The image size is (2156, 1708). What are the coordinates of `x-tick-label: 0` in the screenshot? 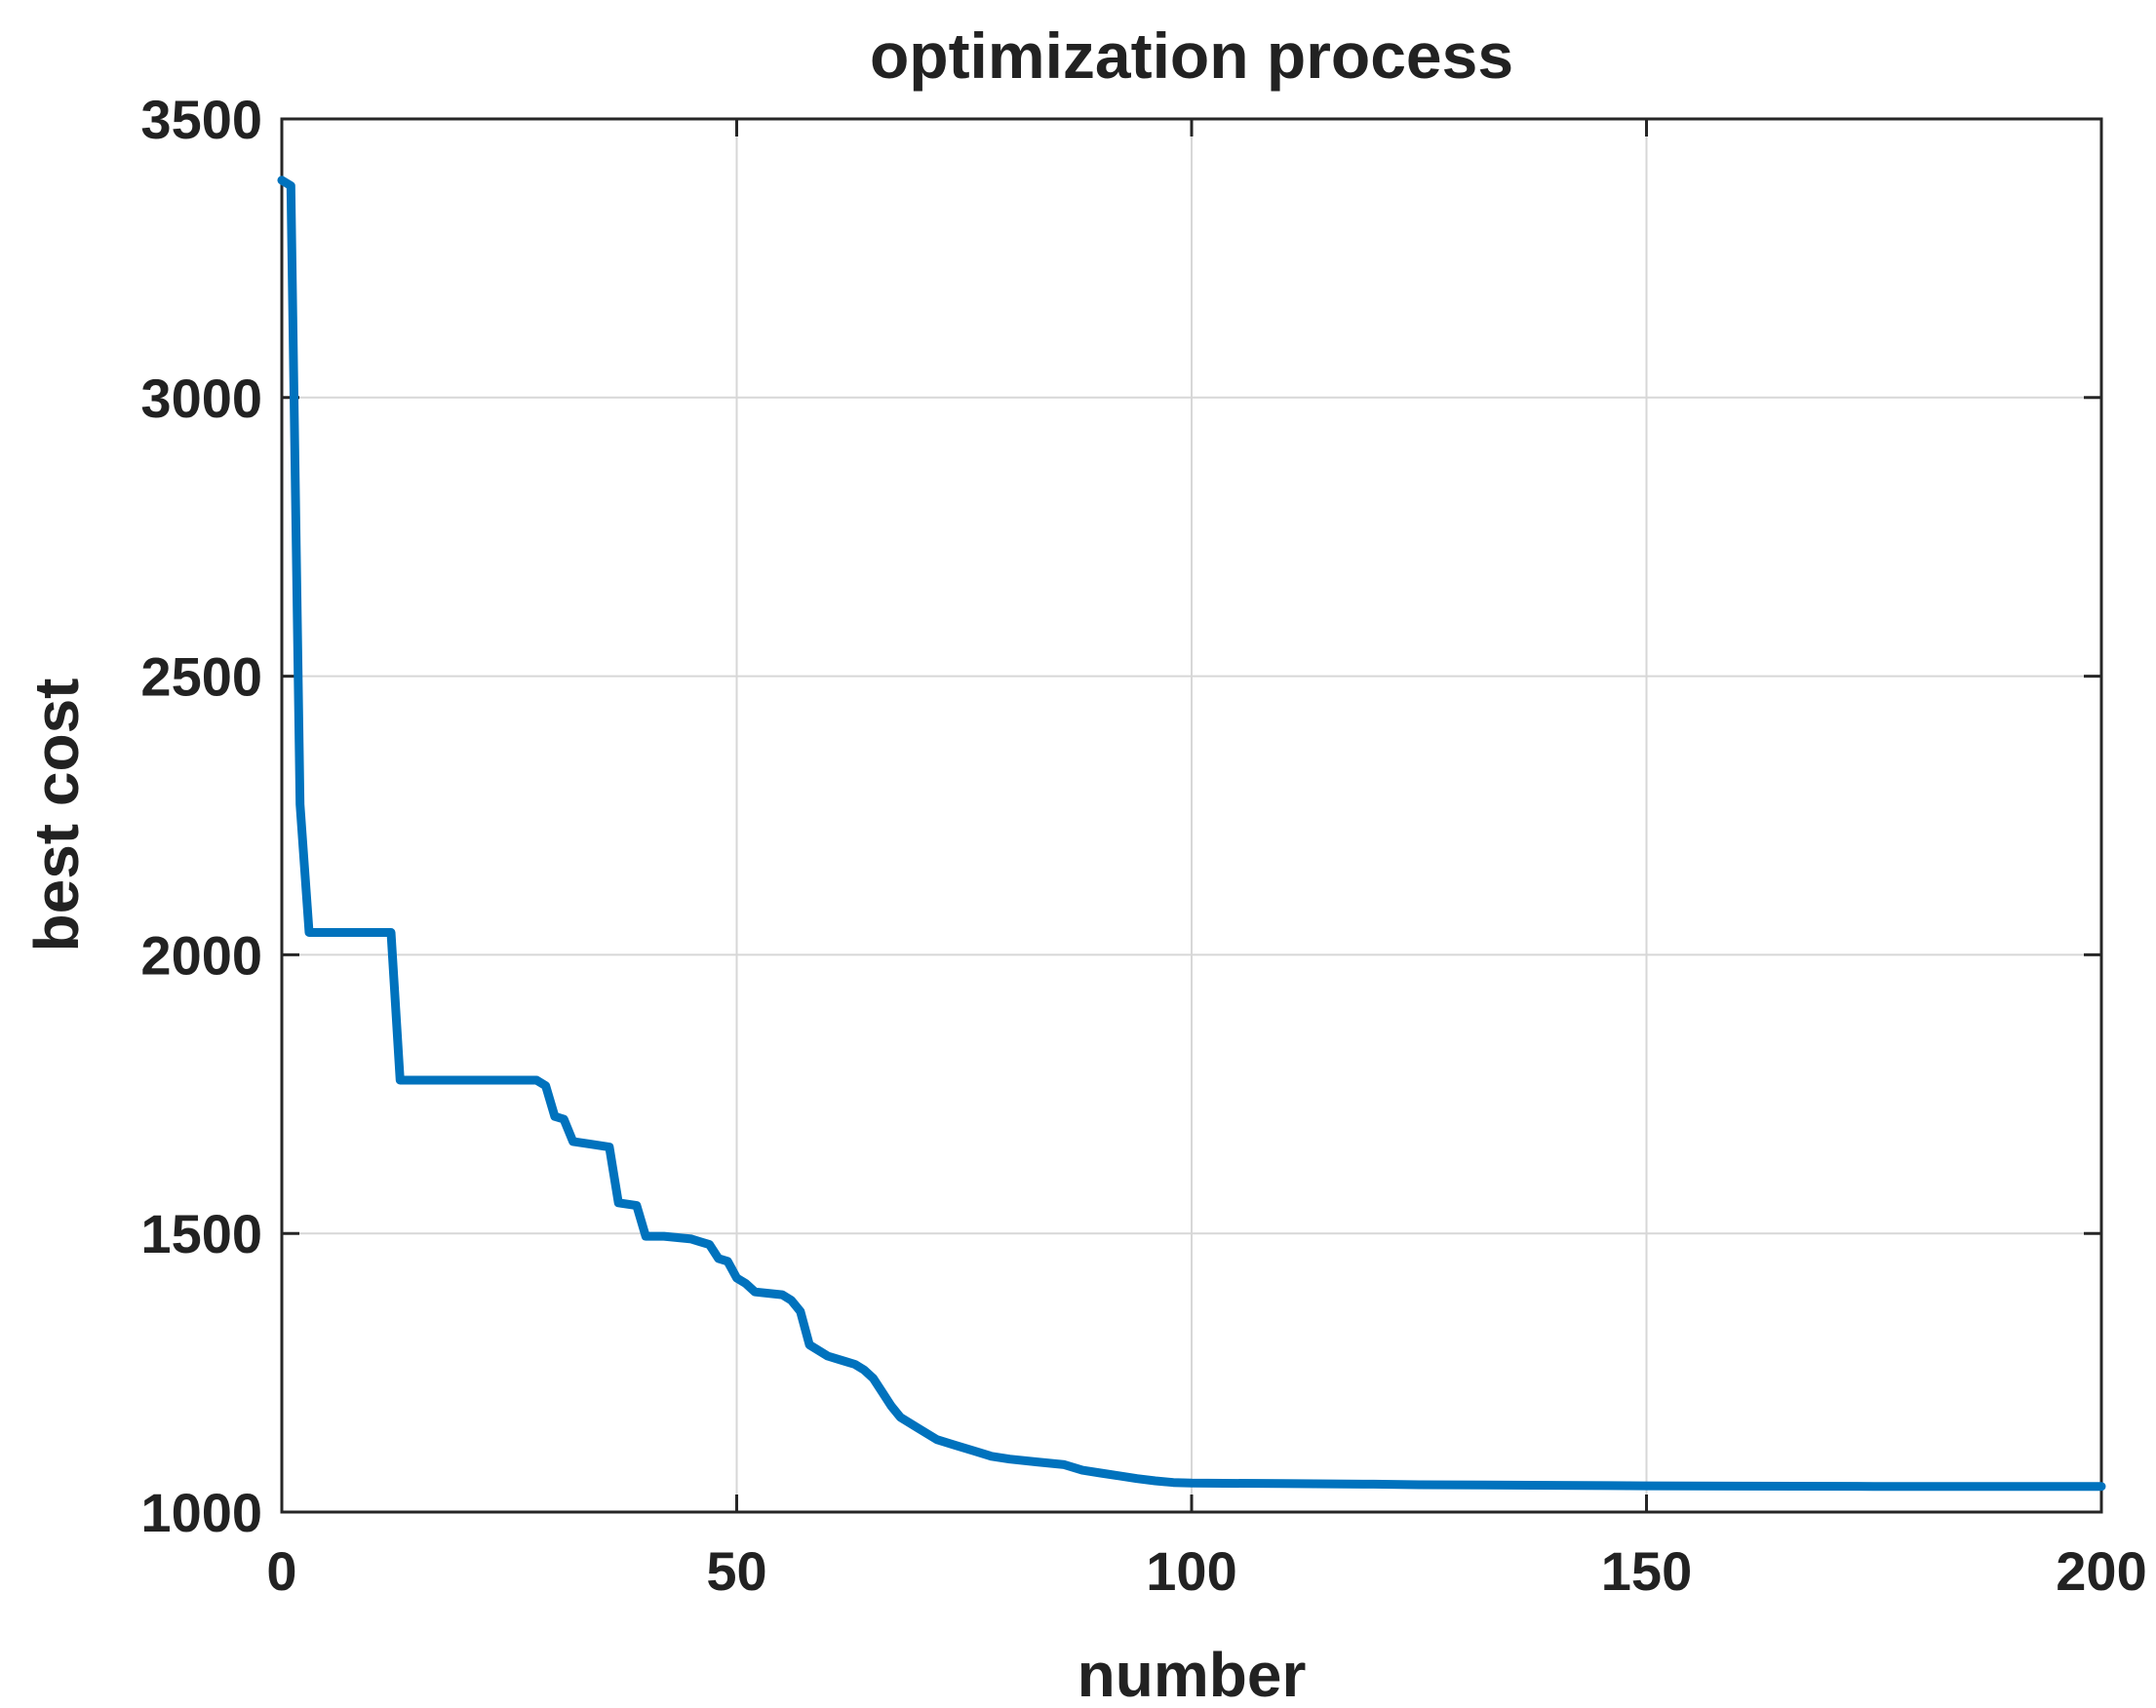 It's located at (281, 1571).